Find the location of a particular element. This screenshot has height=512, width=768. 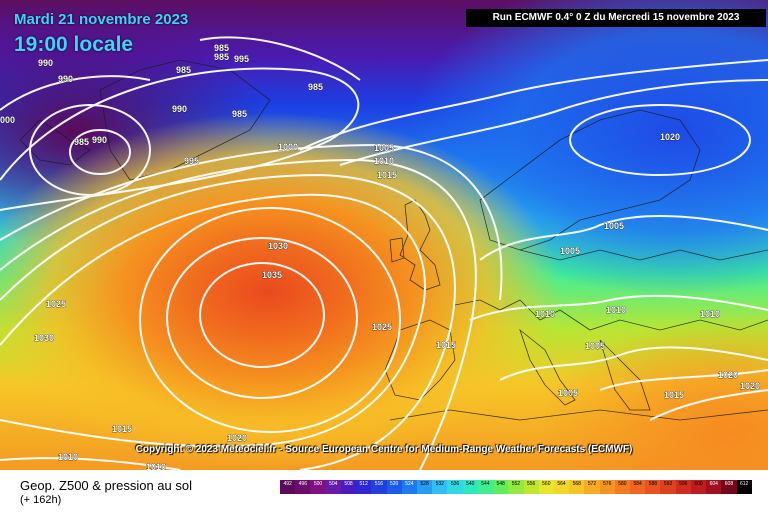

color-scale-label: 608 is located at coordinates (729, 484).